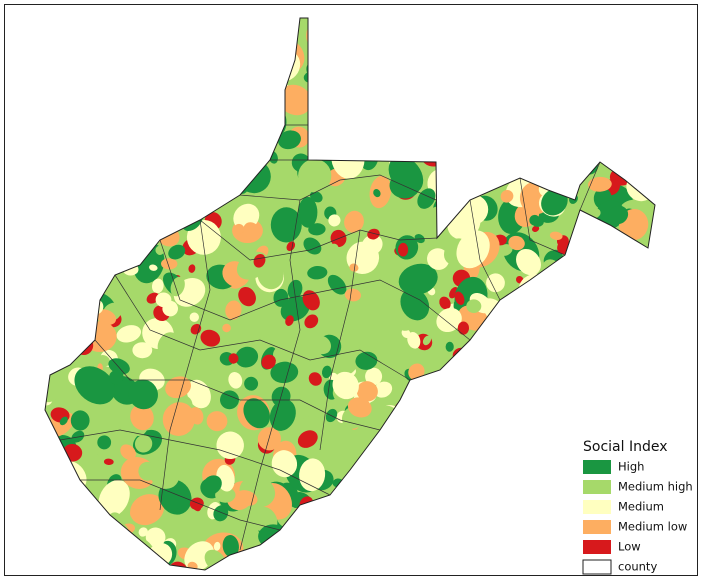  I want to click on legend-label: county, so click(637, 567).